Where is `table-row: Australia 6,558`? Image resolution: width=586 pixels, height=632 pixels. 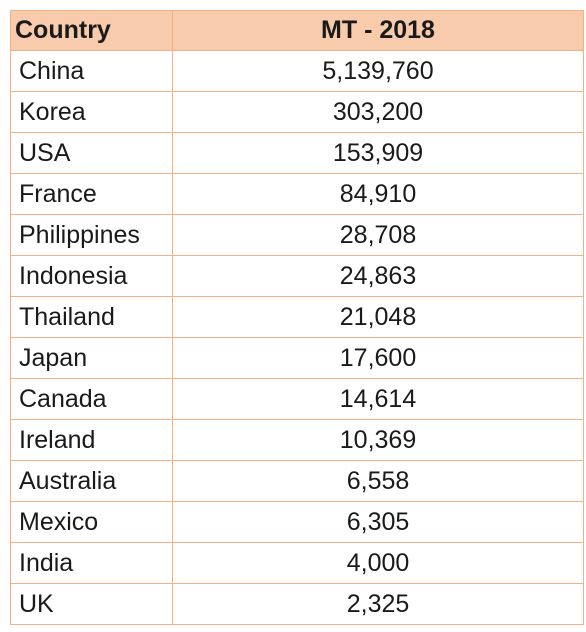
table-row: Australia 6,558 is located at coordinates (297, 481).